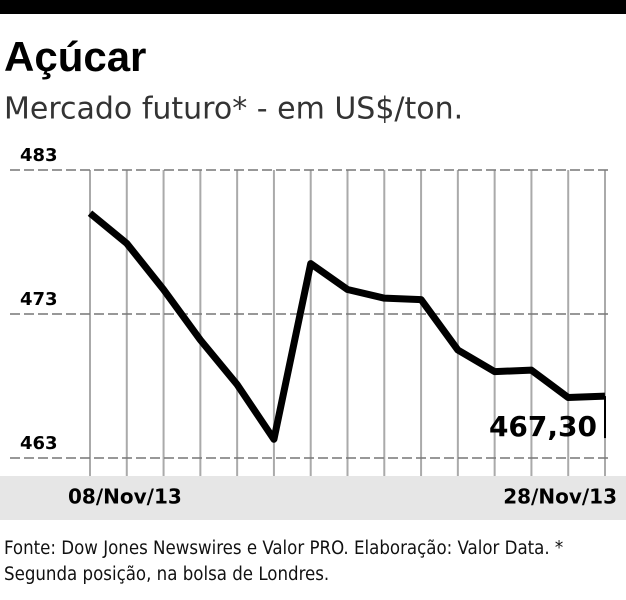 This screenshot has height=600, width=626. Describe the element at coordinates (39, 155) in the screenshot. I see `y-tick-label: 483` at that location.